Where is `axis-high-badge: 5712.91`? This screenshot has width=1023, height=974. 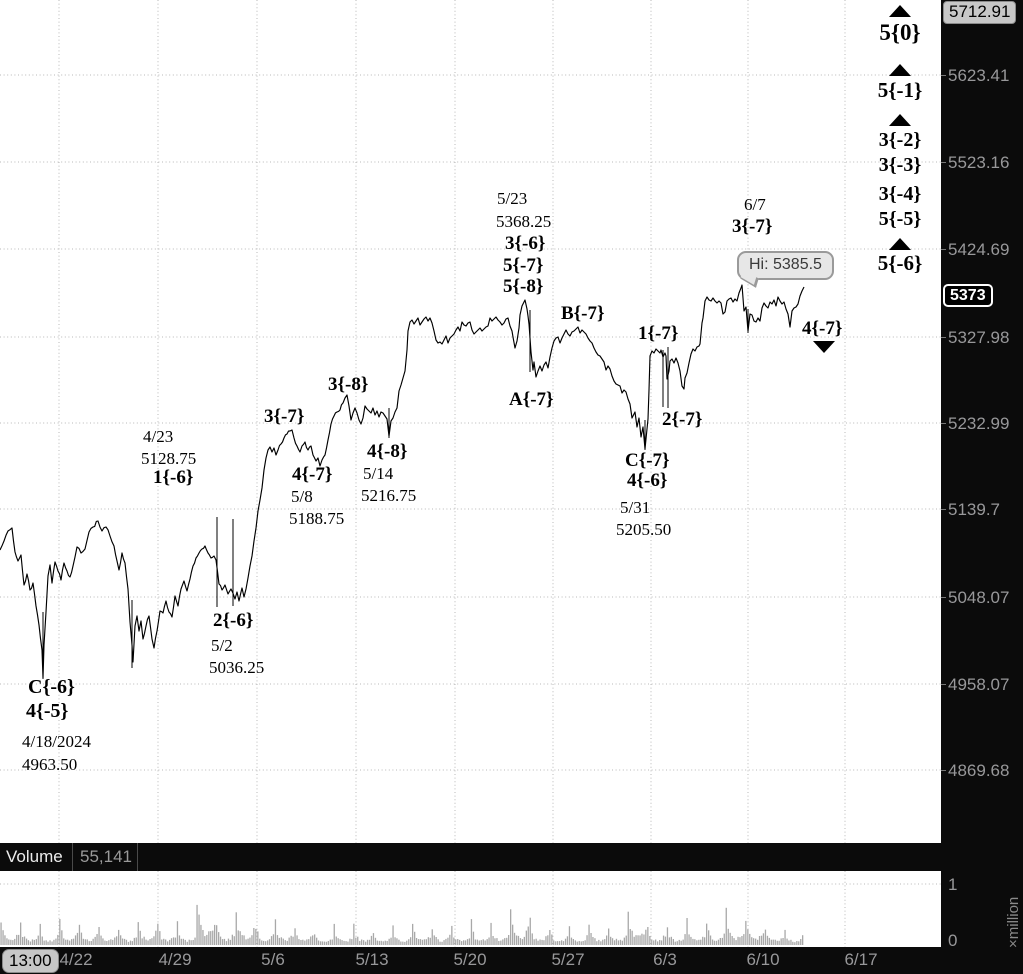
axis-high-badge: 5712.91 is located at coordinates (980, 12).